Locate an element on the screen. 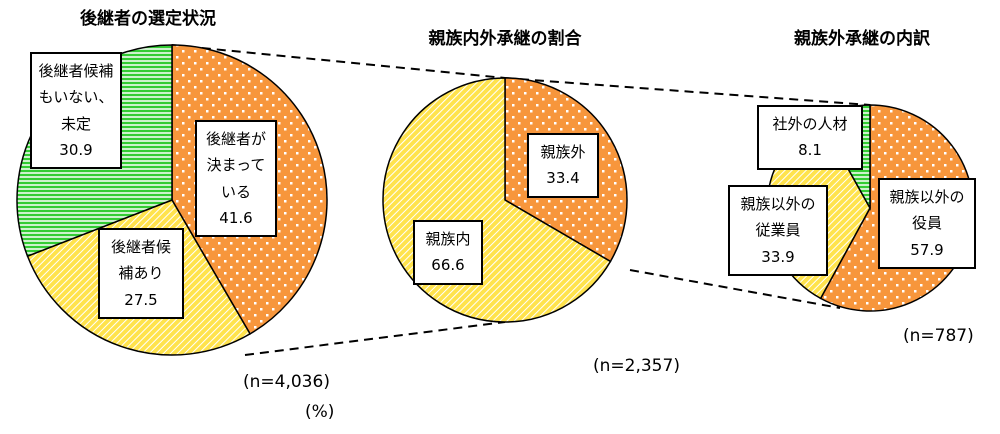 This screenshot has height=434, width=1000. slice-label: 親族外 is located at coordinates (563, 152).